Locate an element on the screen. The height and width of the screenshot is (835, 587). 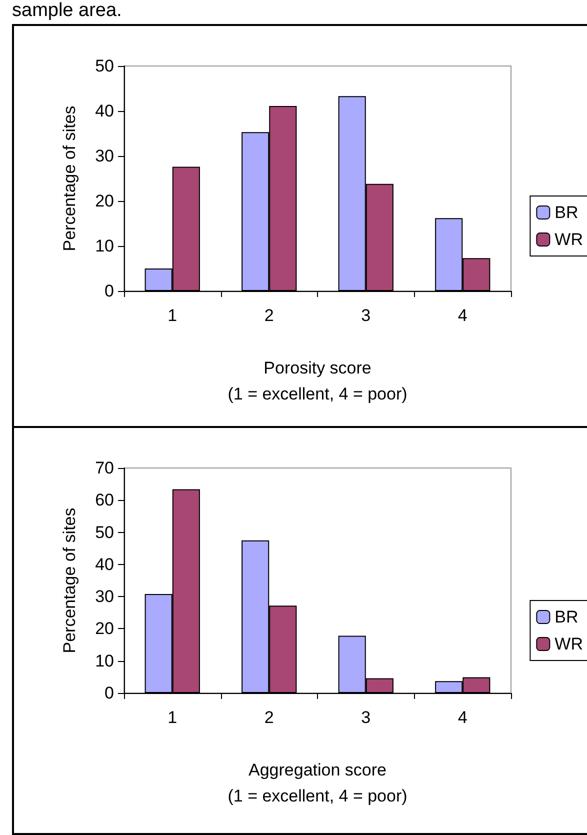
x-axis-title: Porosity score (1 = excellent, 4 = poor) is located at coordinates (318, 381).